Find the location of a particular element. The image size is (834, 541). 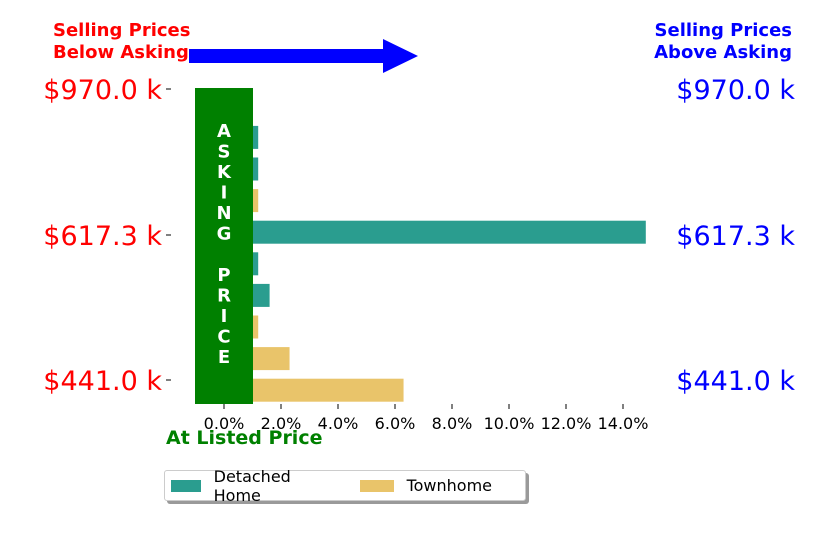

x-tick-label-7: 12.0% is located at coordinates (566, 423).